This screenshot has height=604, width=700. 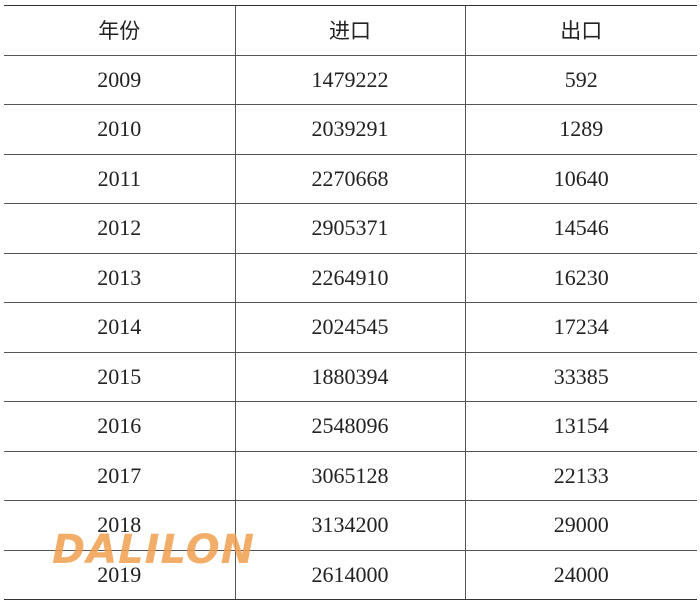 I want to click on table-cell: 29000, so click(x=580, y=525).